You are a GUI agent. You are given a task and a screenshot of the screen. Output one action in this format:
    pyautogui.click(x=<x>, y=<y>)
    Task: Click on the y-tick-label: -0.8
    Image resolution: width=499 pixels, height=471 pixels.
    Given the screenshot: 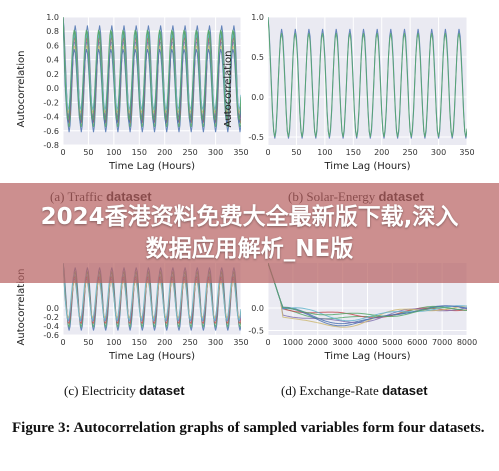 What is the action you would take?
    pyautogui.click(x=51, y=145)
    